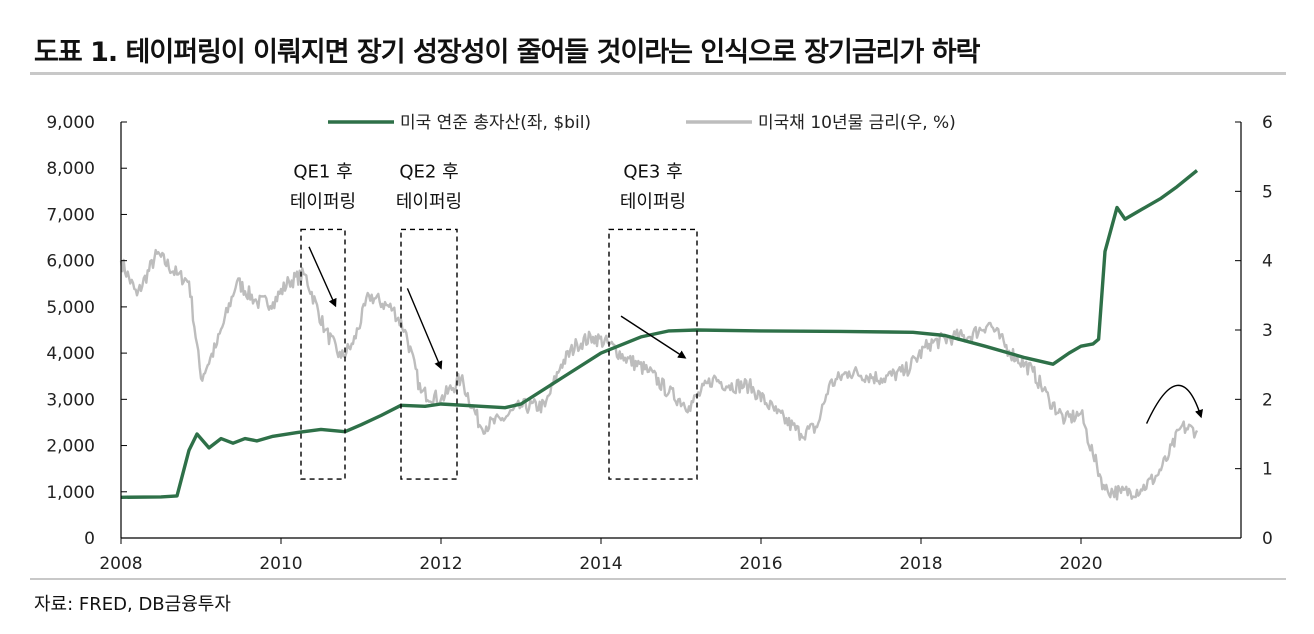  What do you see at coordinates (1267, 331) in the screenshot?
I see `y-right-tick-label: 3` at bounding box center [1267, 331].